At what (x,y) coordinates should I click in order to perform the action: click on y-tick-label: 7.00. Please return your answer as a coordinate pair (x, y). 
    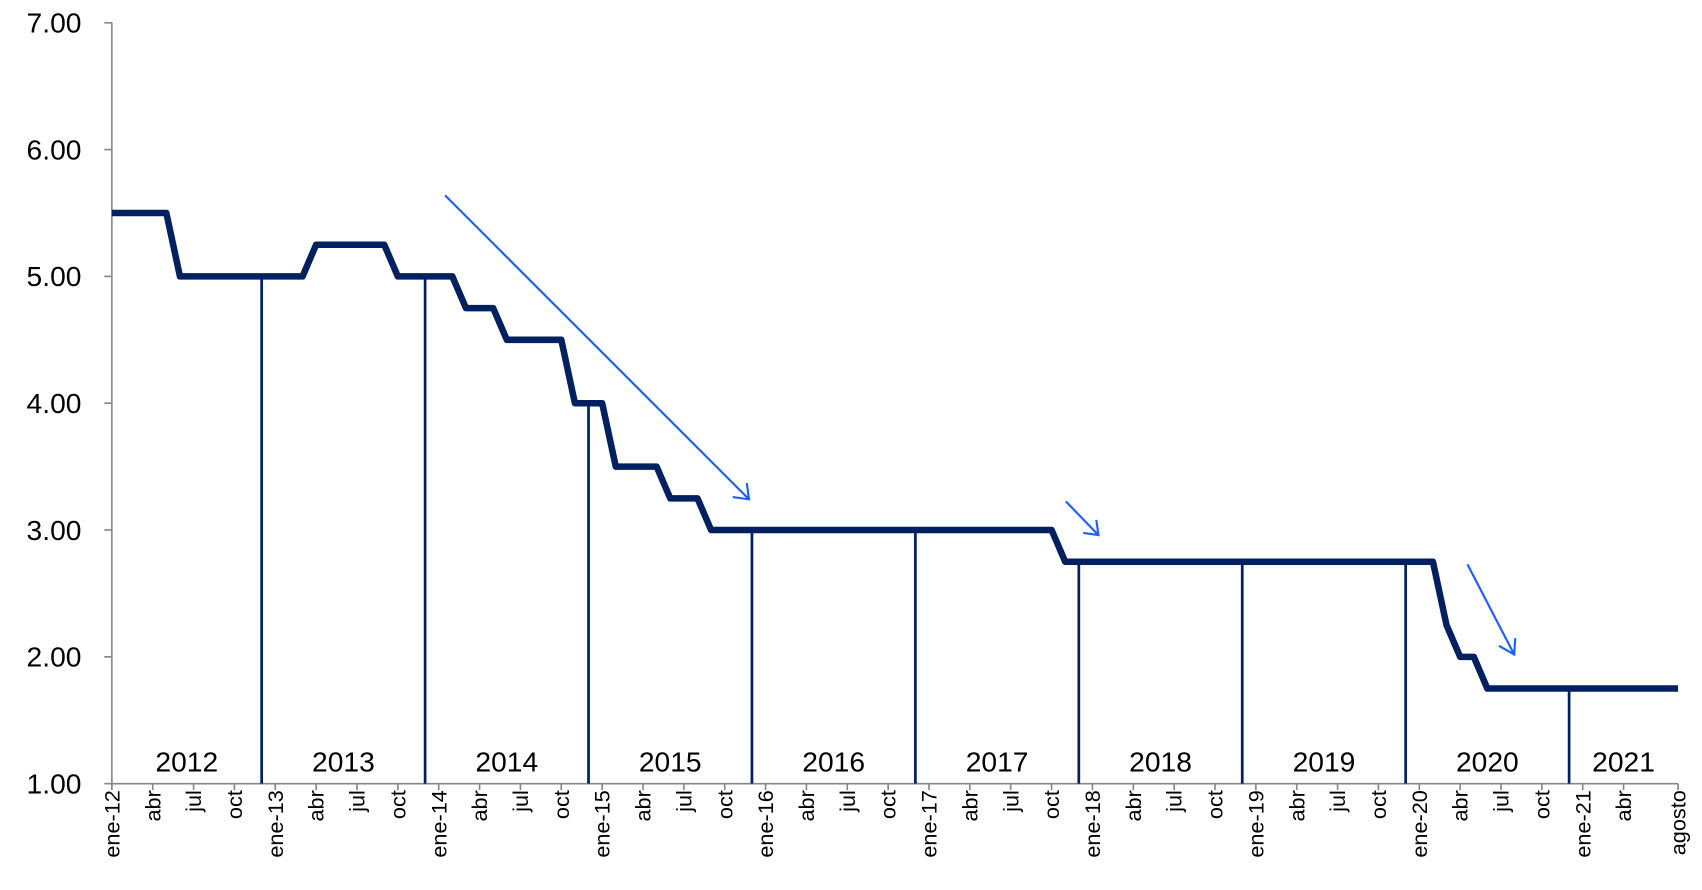
    Looking at the image, I should click on (54, 23).